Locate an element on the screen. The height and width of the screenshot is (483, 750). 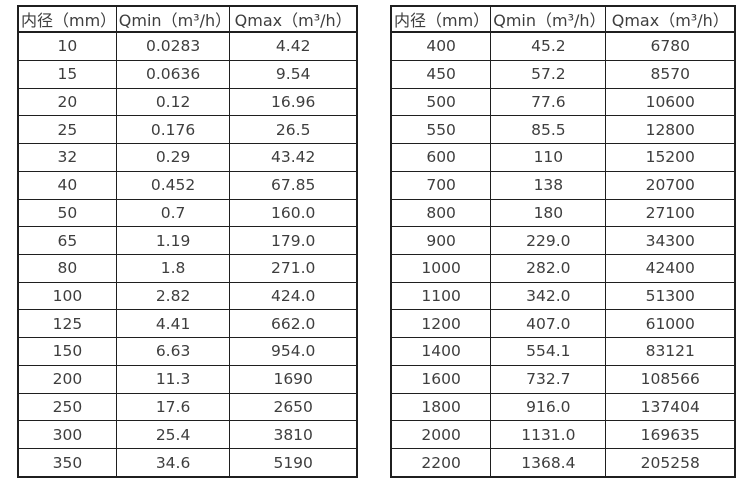
table-cell: 179.0 is located at coordinates (293, 240).